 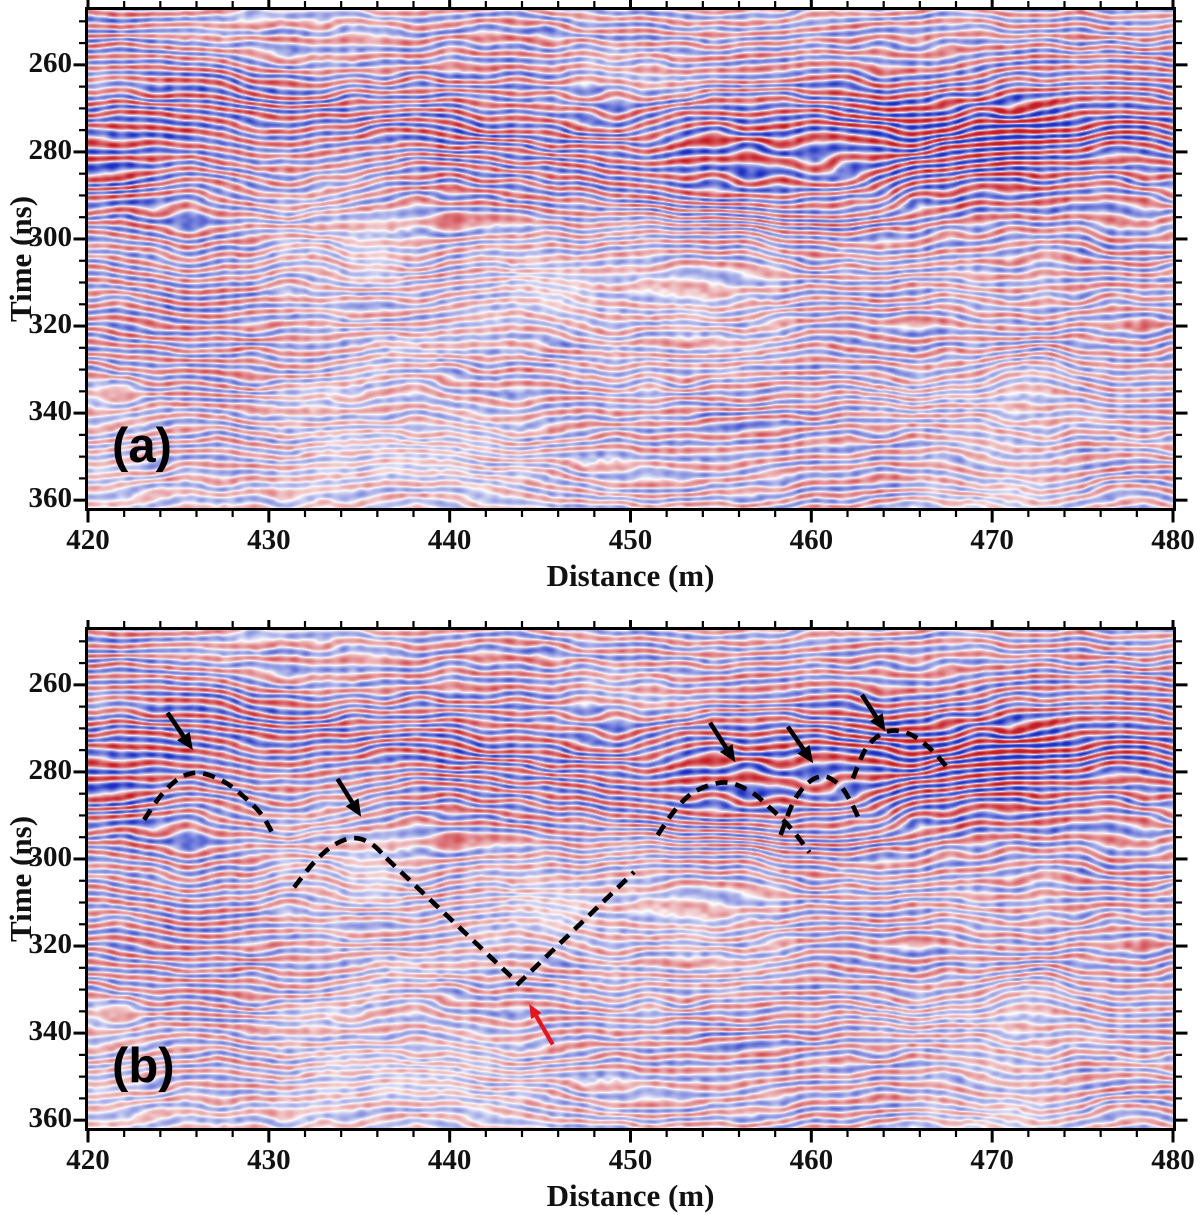 I want to click on y-axis-title-b: Time (ns), so click(x=20, y=879).